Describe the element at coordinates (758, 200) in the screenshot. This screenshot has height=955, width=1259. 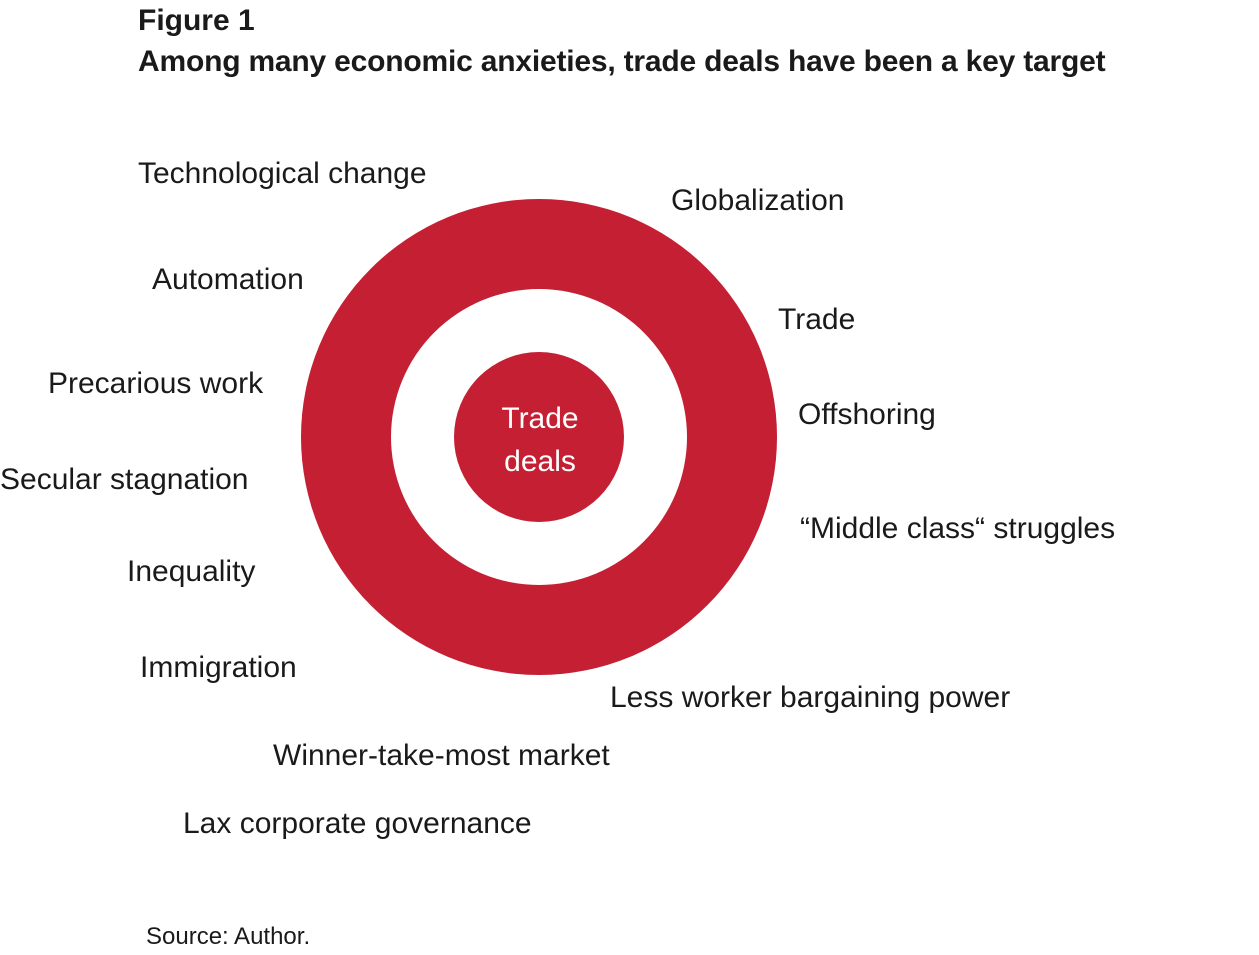
I see `label-globalization: Globalization` at that location.